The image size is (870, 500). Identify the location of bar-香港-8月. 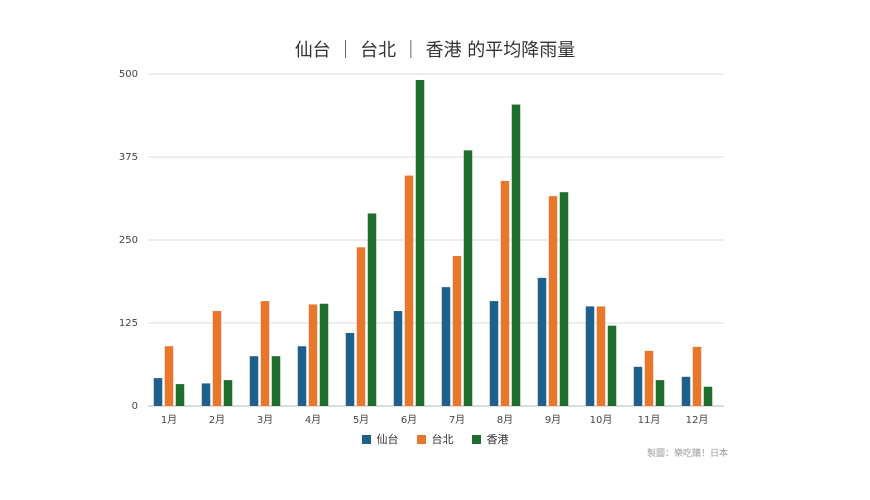
(516, 255).